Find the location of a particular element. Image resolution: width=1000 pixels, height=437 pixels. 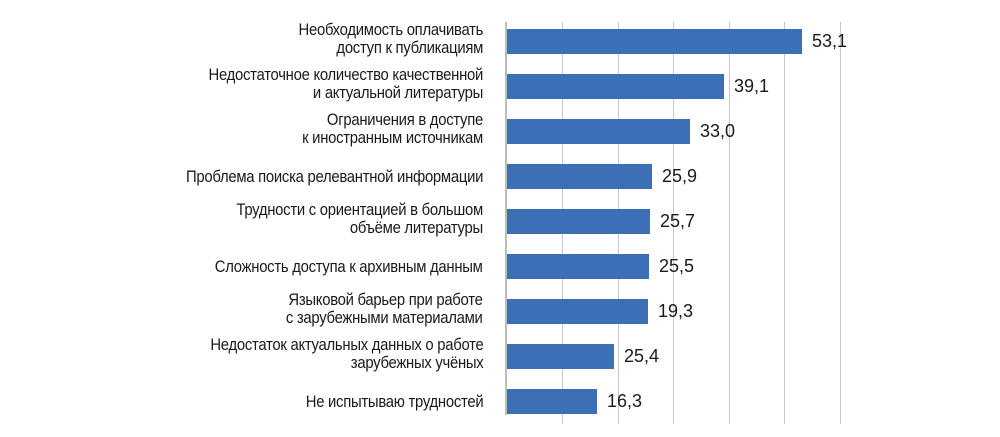

category-label-line: с зарубежными материалами is located at coordinates (384, 318).